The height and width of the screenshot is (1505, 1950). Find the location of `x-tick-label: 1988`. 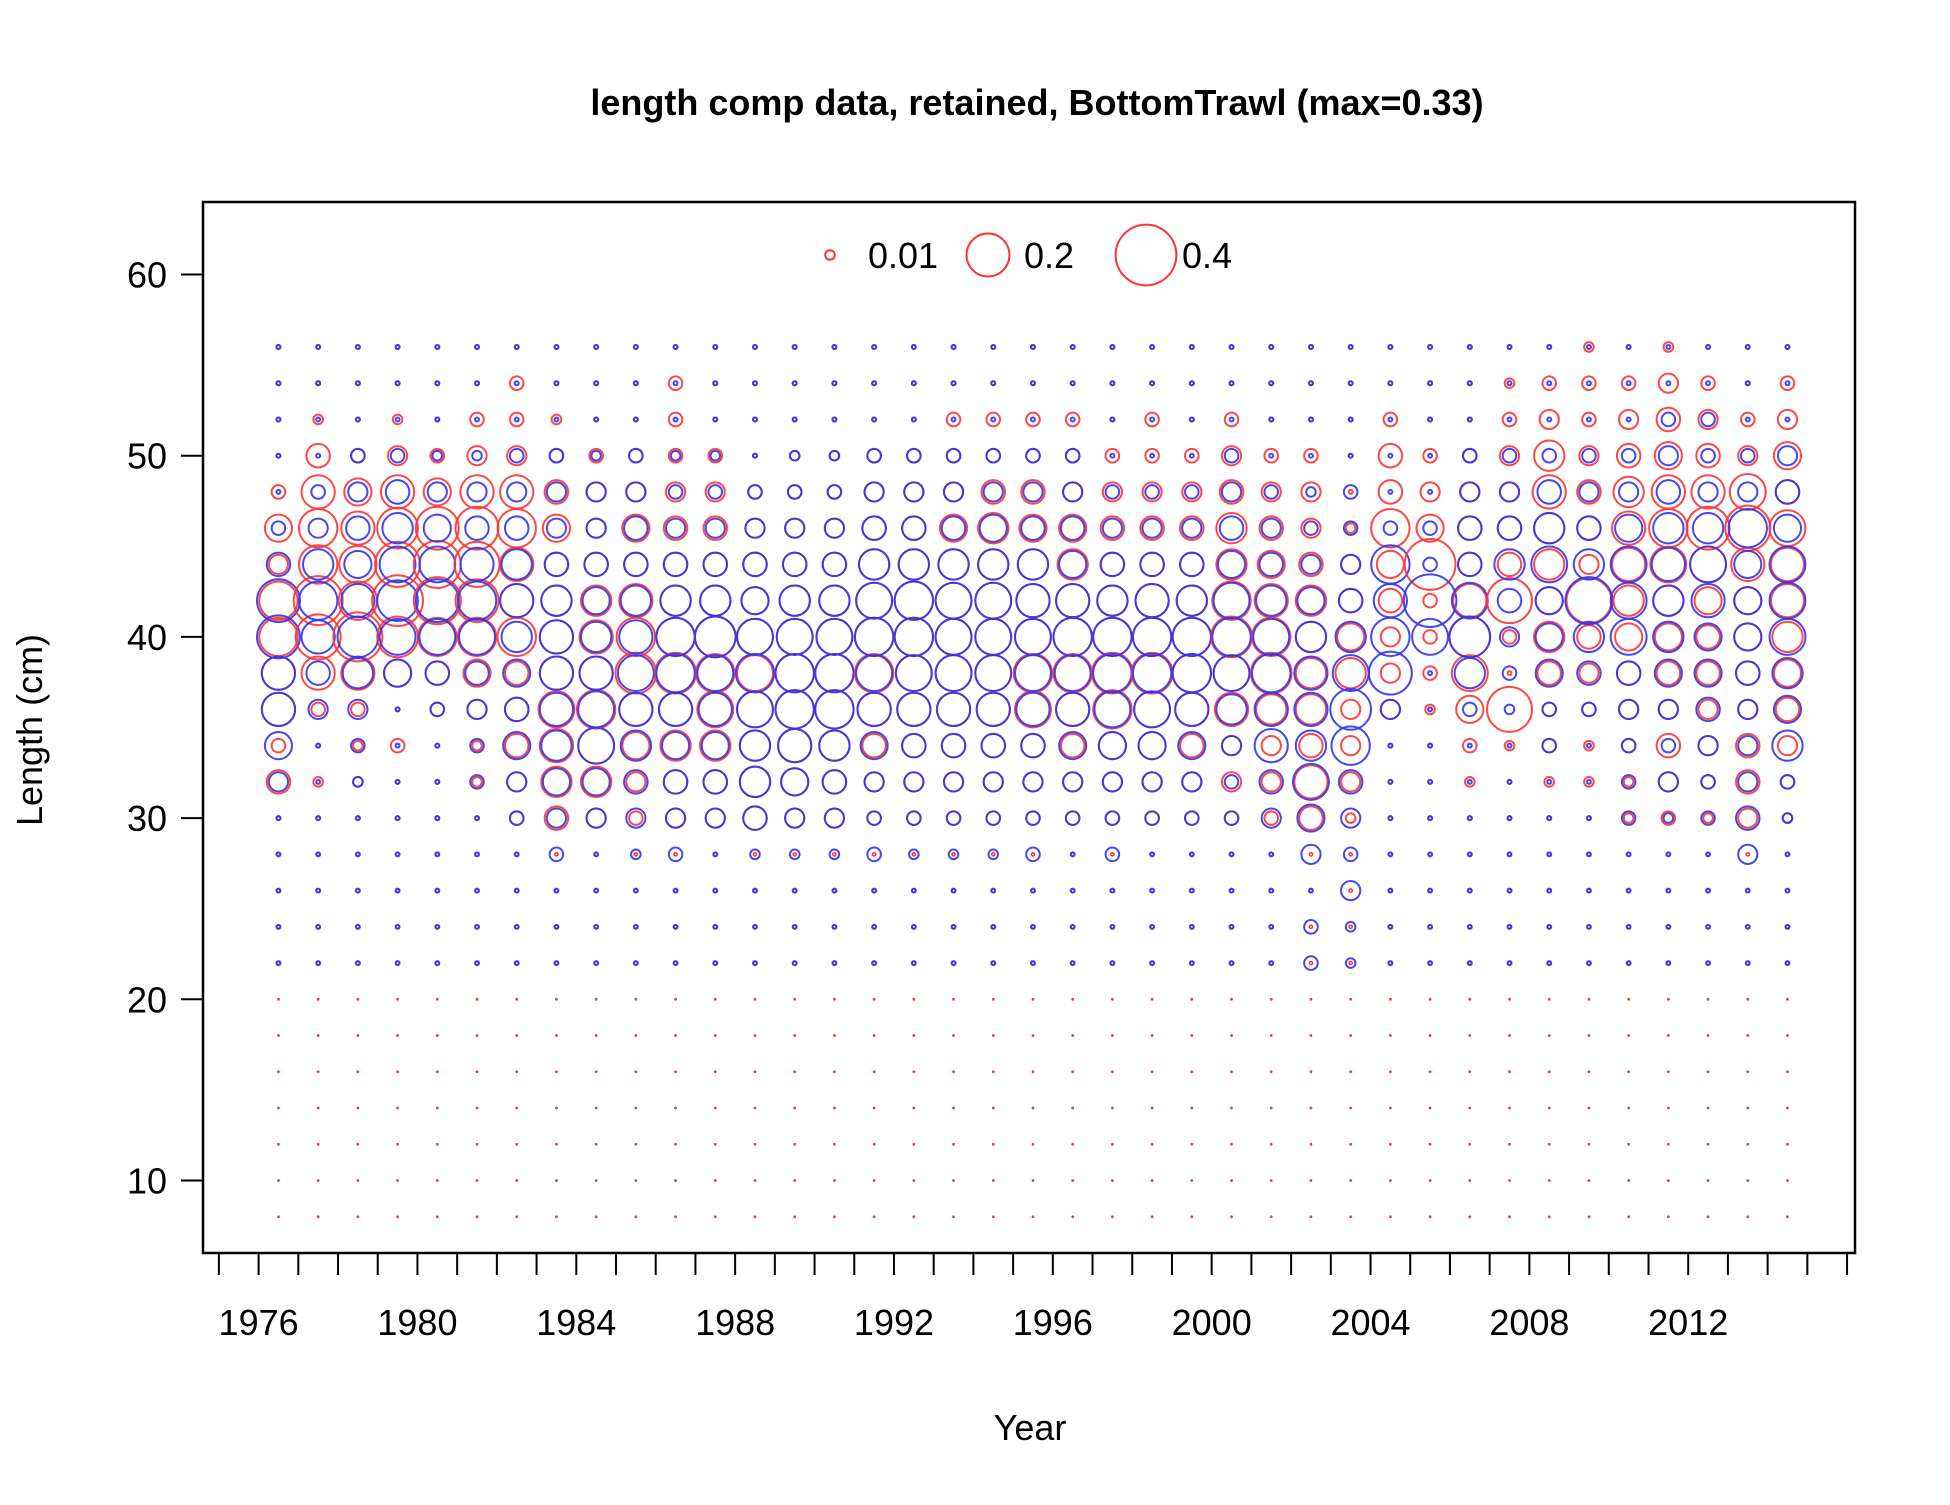

x-tick-label: 1988 is located at coordinates (735, 1322).